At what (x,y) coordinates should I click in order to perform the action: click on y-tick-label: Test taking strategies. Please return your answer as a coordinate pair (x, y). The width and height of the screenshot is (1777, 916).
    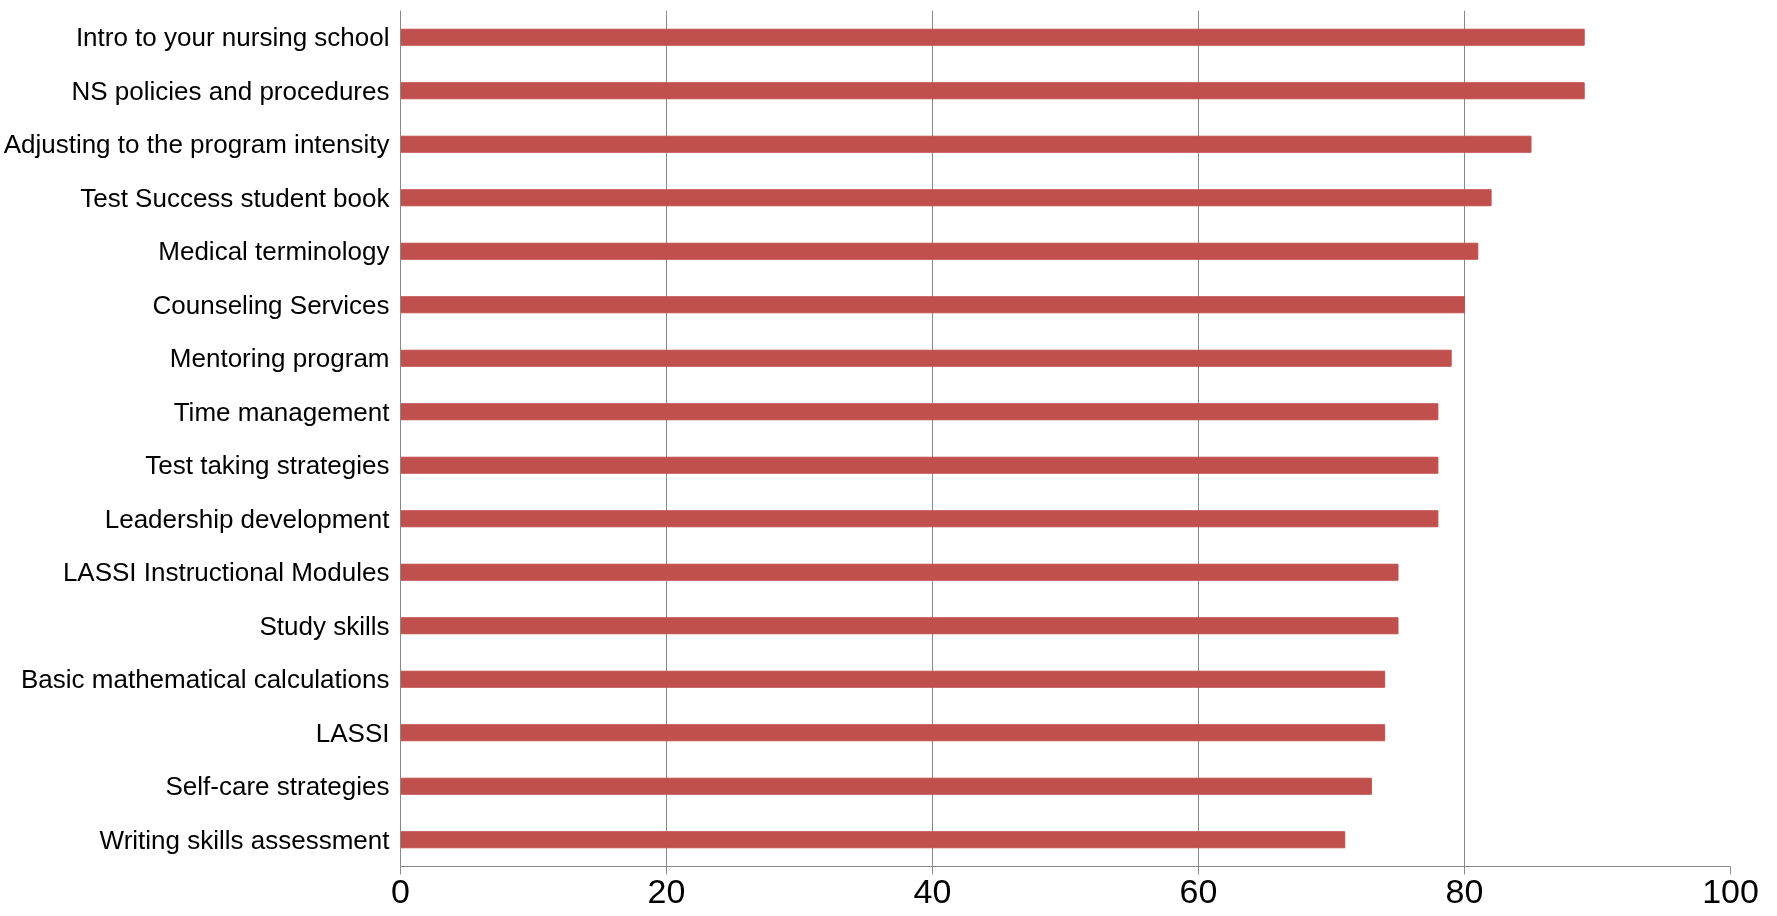
    Looking at the image, I should click on (267, 465).